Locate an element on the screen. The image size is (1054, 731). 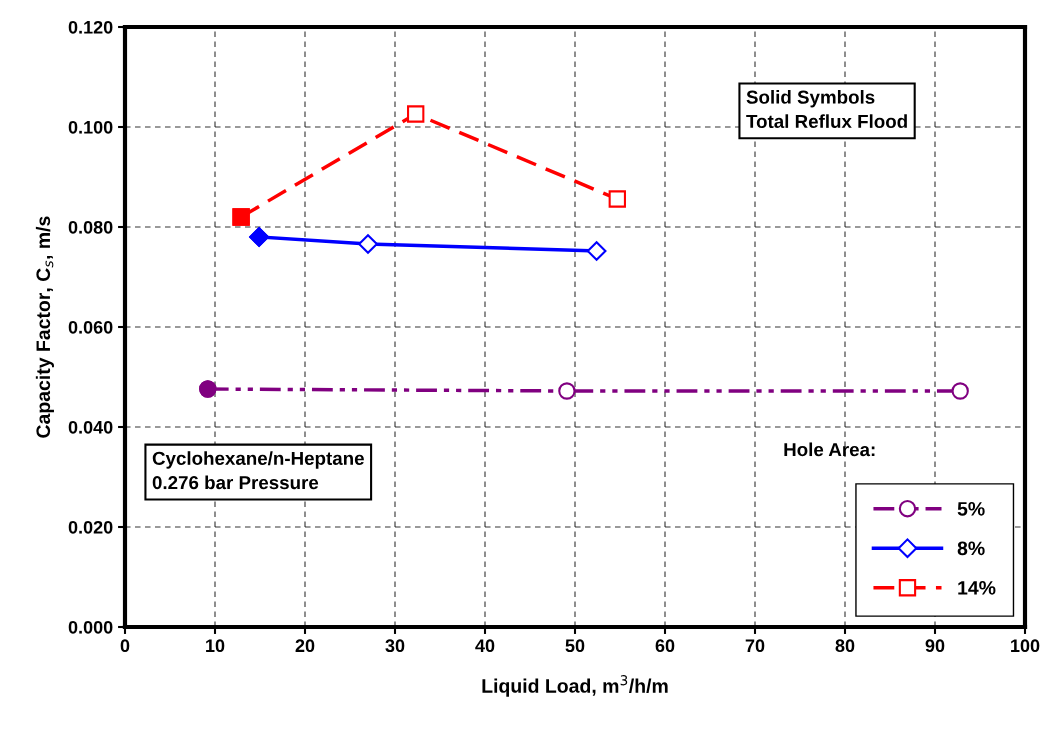
x-tick-label: 40 is located at coordinates (485, 646).